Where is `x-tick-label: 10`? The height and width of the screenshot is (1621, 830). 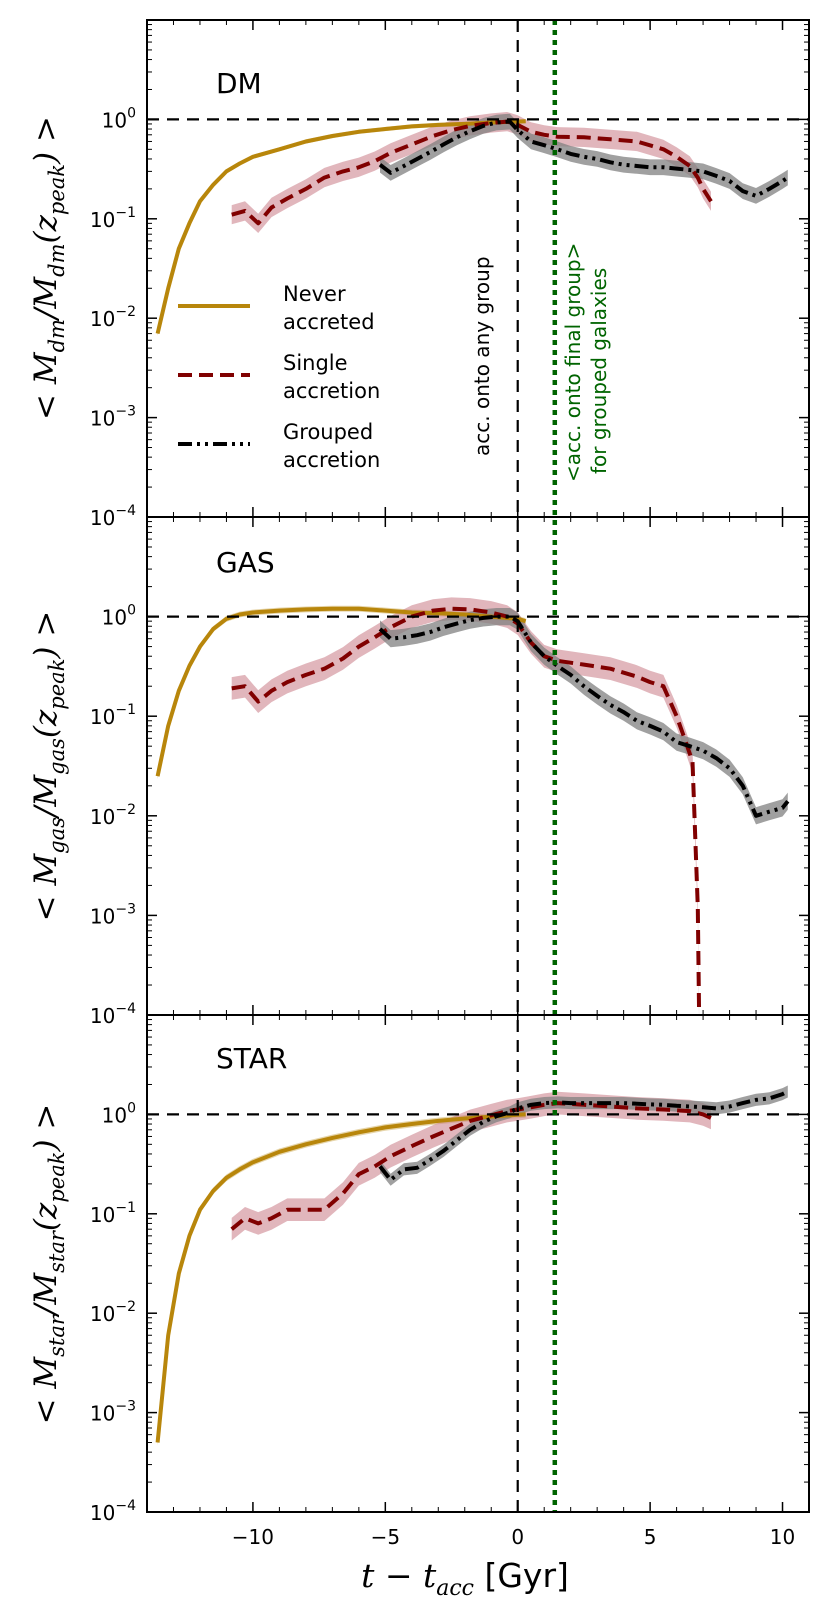 x-tick-label: 10 is located at coordinates (782, 1537).